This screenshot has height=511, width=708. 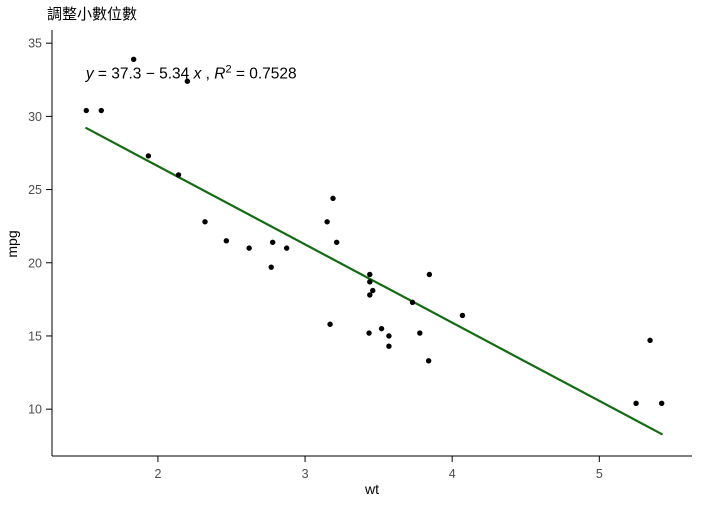 I want to click on x-tick-label: 3, so click(x=305, y=474).